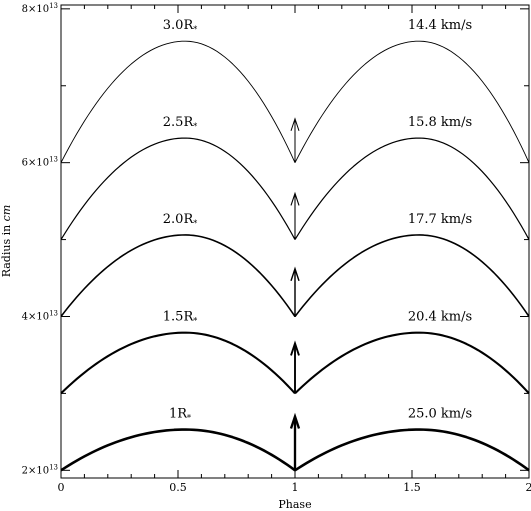  What do you see at coordinates (180, 220) in the screenshot?
I see `series-radius-label: 2.0R*` at bounding box center [180, 220].